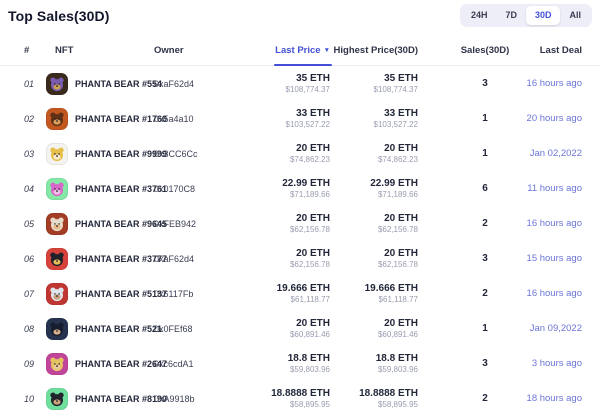 This screenshot has width=600, height=417. I want to click on last-deal-link: 15 hours ago, so click(554, 258).